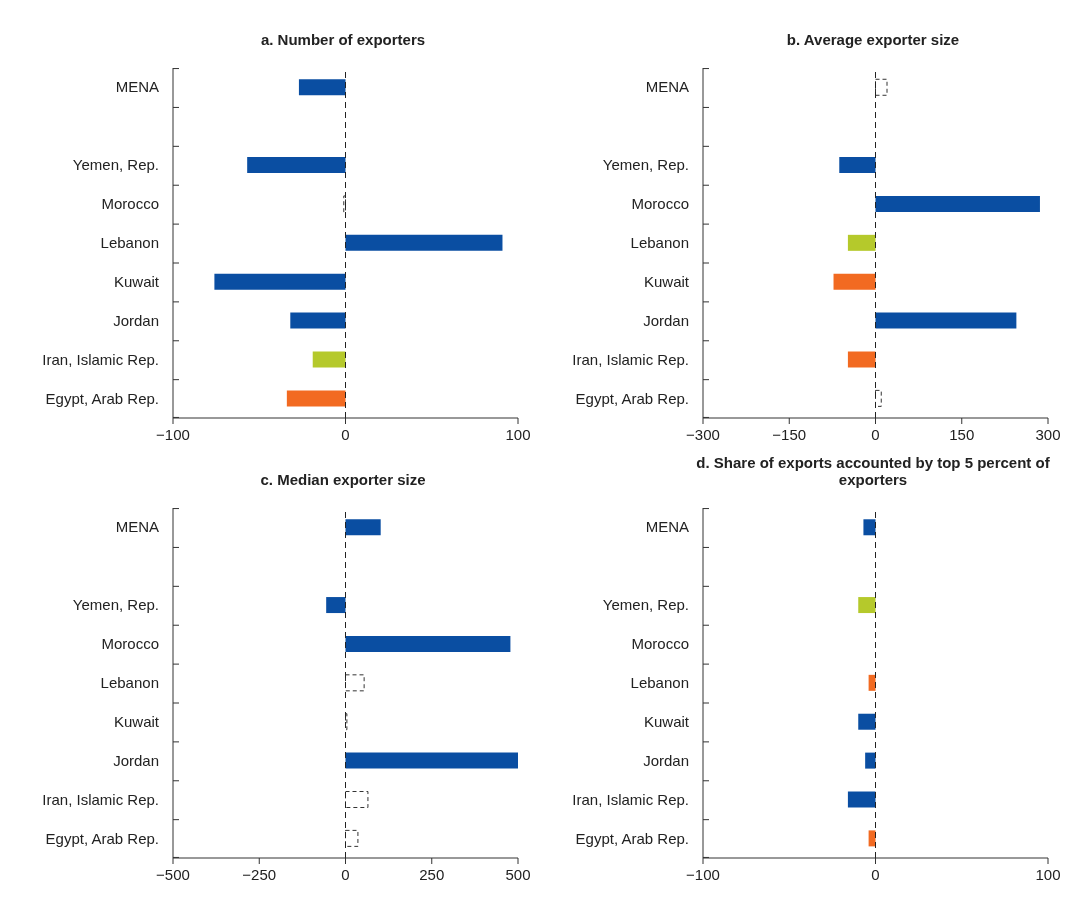 This screenshot has height=918, width=1075. Describe the element at coordinates (343, 479) in the screenshot. I see `chart-title: c. Median exporter size` at that location.